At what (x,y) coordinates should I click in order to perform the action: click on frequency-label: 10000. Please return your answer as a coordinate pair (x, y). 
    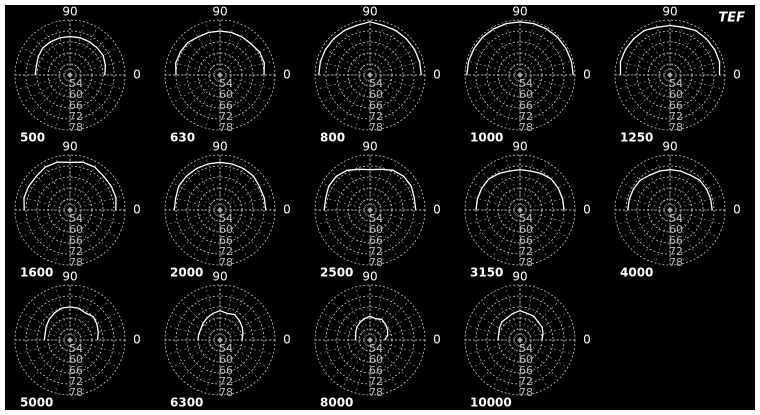
    Looking at the image, I should click on (491, 403).